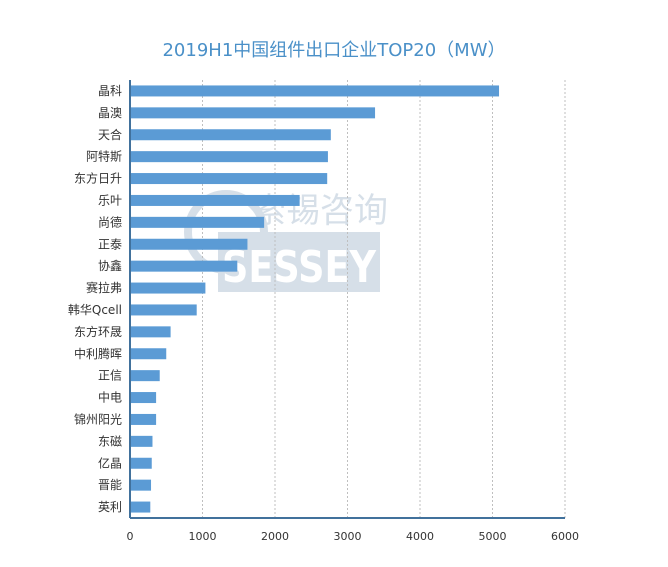  I want to click on category-label-3: 天合, so click(110, 134).